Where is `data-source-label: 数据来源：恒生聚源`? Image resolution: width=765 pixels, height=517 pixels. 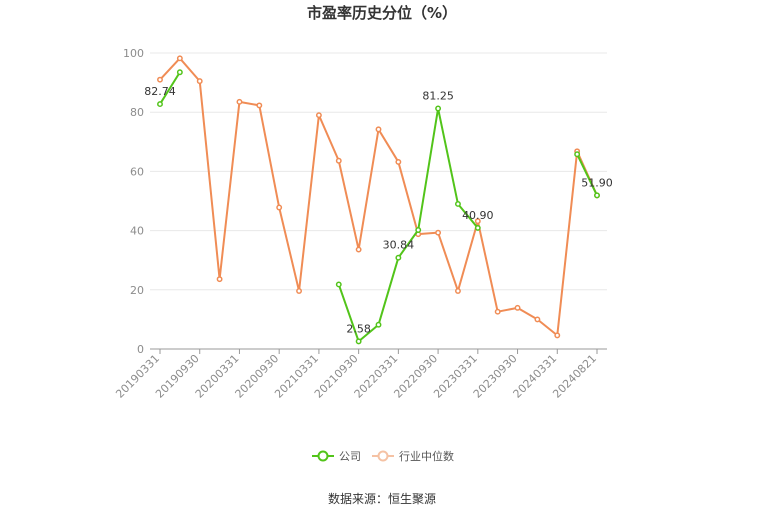
data-source-label: 数据来源：恒生聚源 is located at coordinates (382, 498).